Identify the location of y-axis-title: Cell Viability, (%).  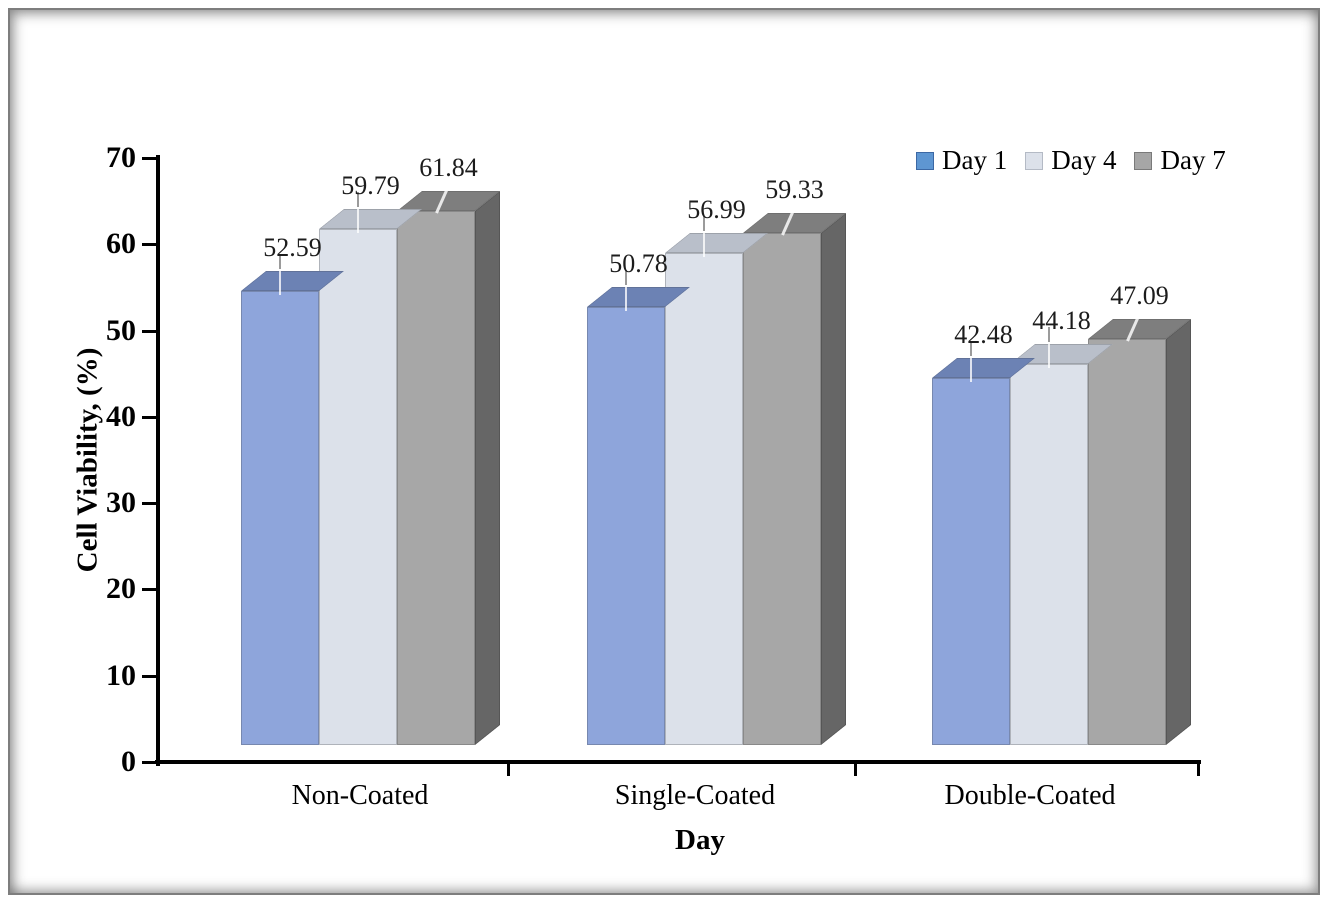
(87, 460).